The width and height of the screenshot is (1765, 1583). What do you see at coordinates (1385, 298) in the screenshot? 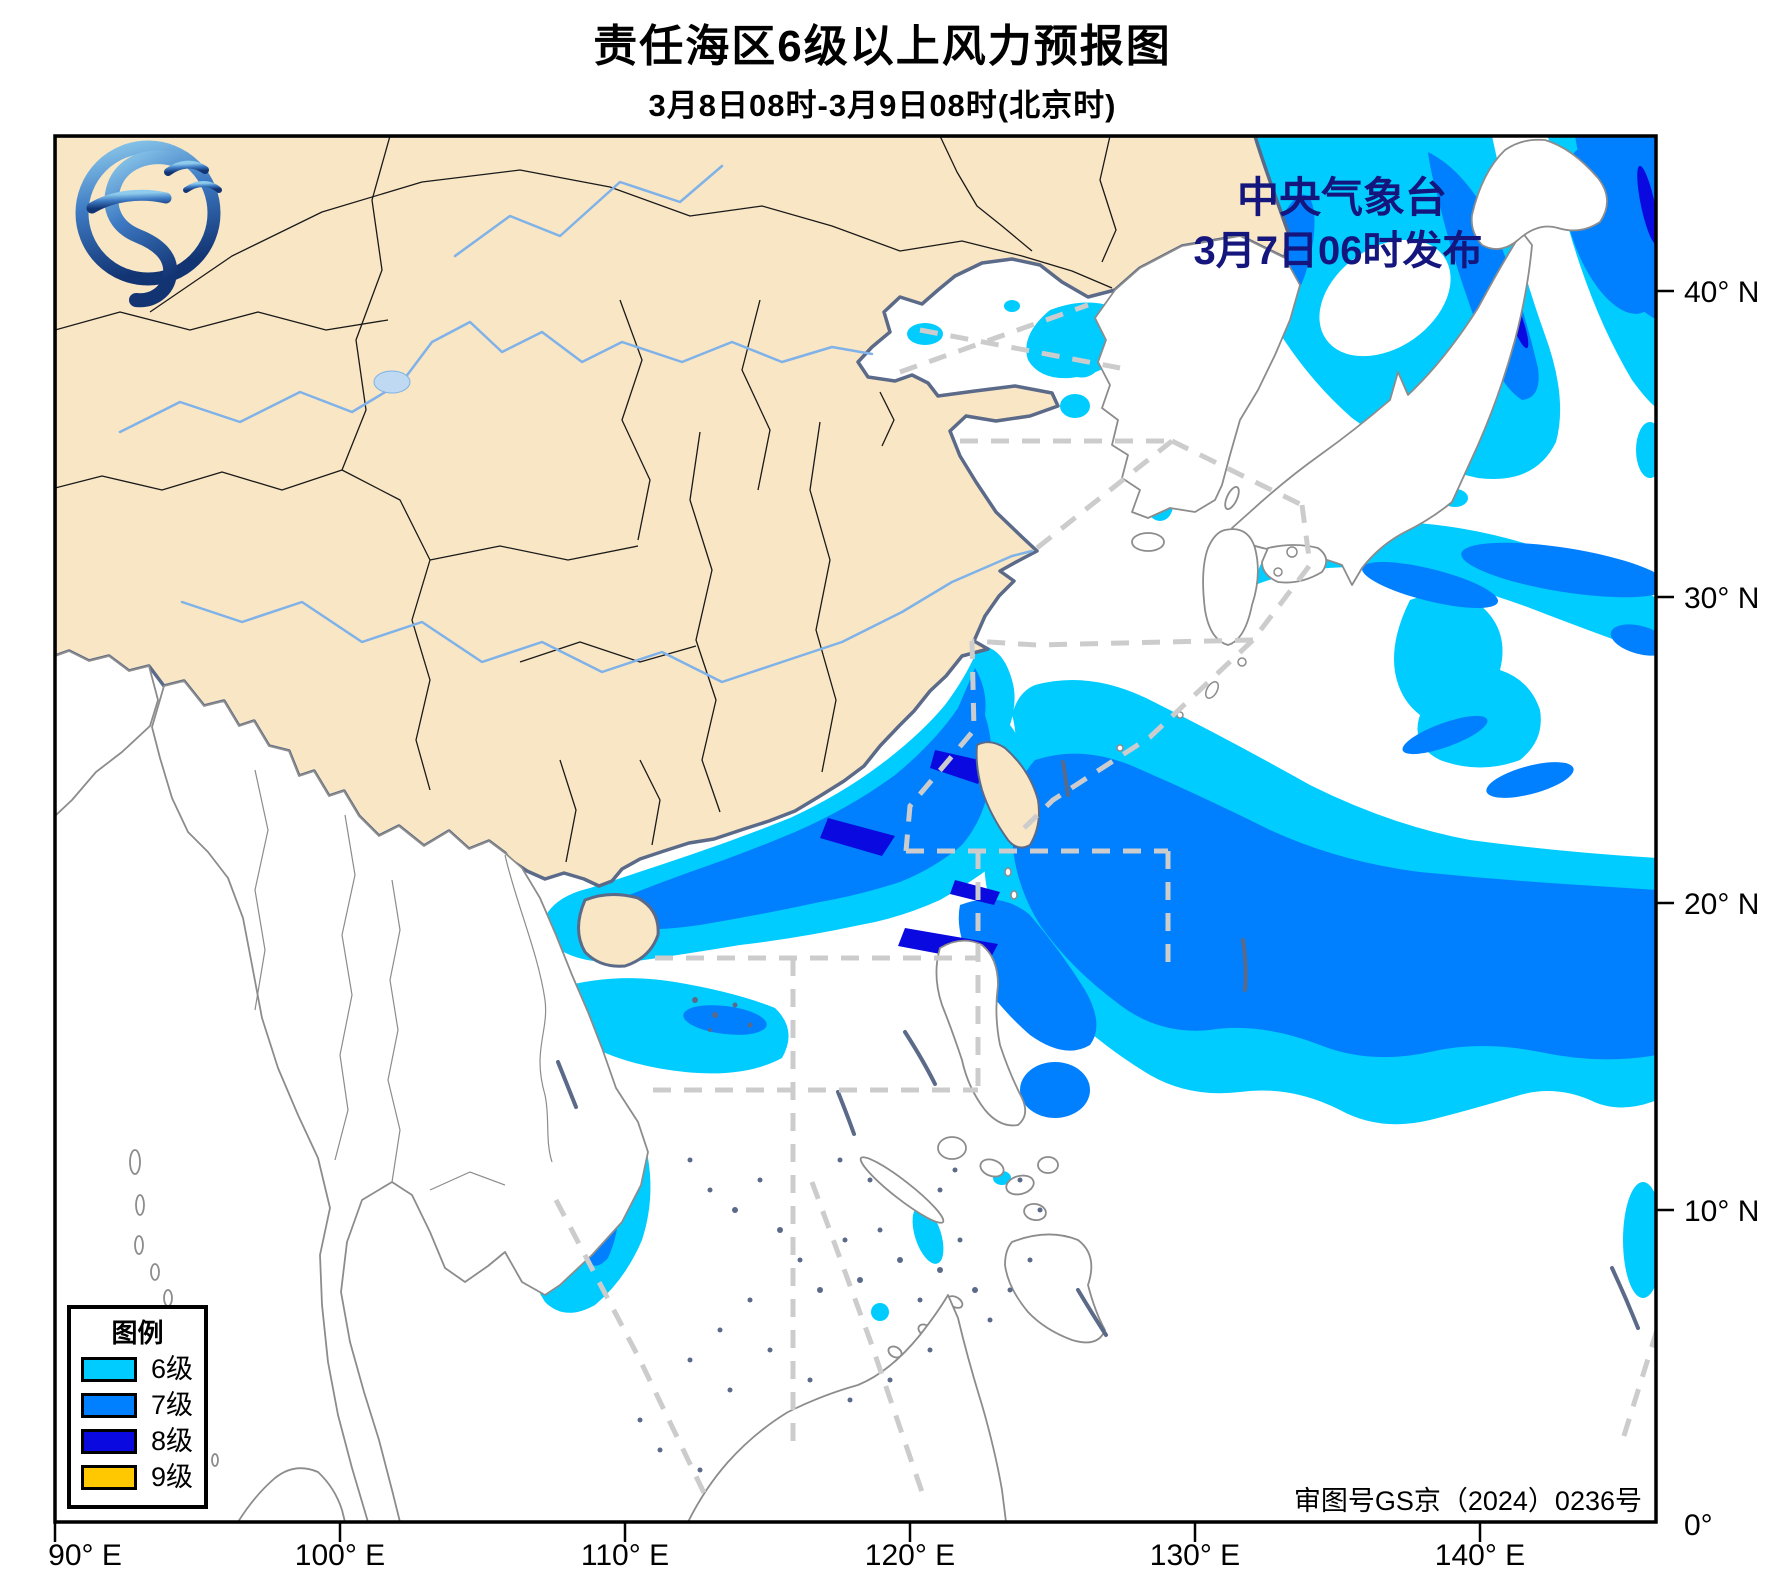
I see `wind-hole` at bounding box center [1385, 298].